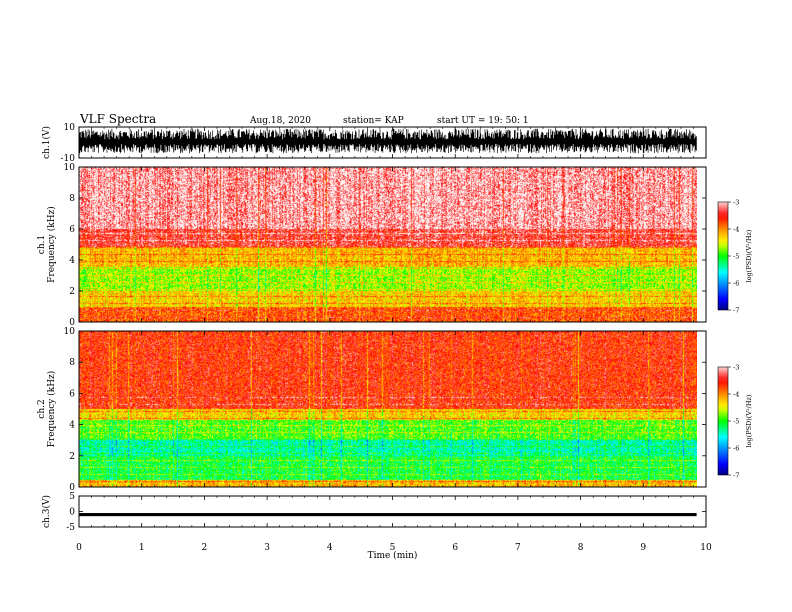  I want to click on time-axis: 0 1 2 3 4 5 6 7 8 9 10 Time (min), so click(394, 552).